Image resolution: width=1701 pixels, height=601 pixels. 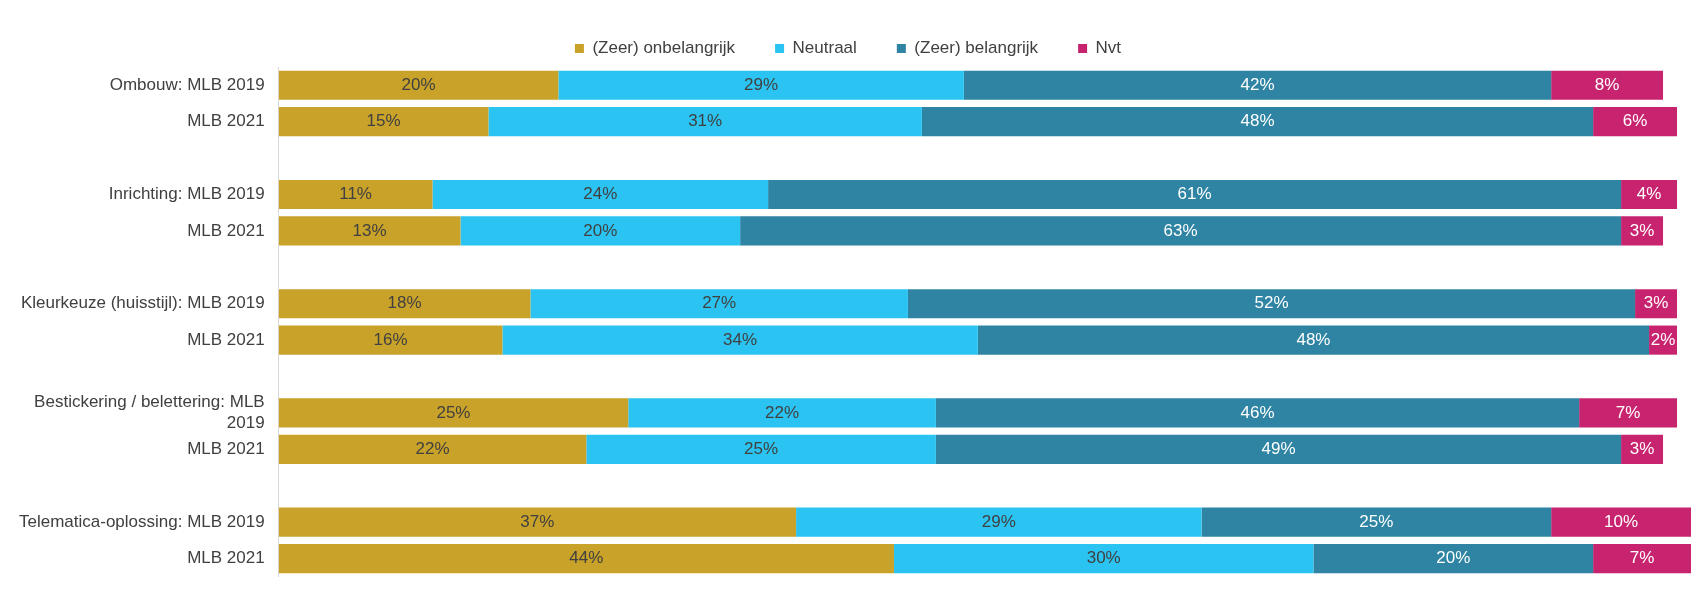 What do you see at coordinates (142, 303) in the screenshot?
I see `y-tick-label: Kleurkeuze (huisstijl): MLB 2019` at bounding box center [142, 303].